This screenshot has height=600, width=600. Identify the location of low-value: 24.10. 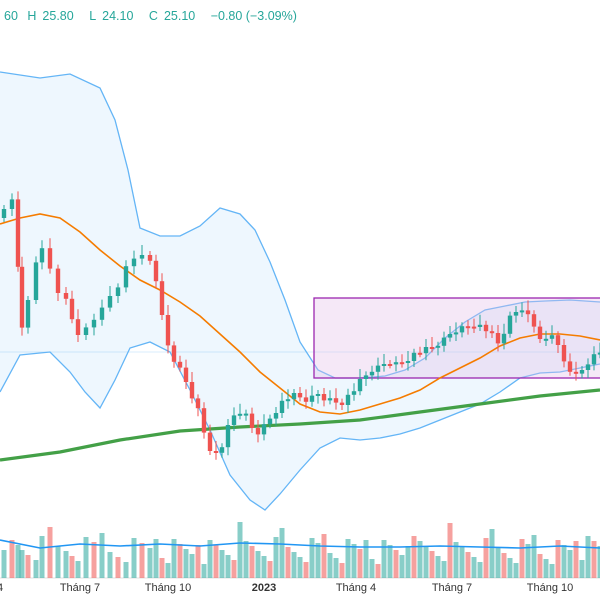
(118, 16).